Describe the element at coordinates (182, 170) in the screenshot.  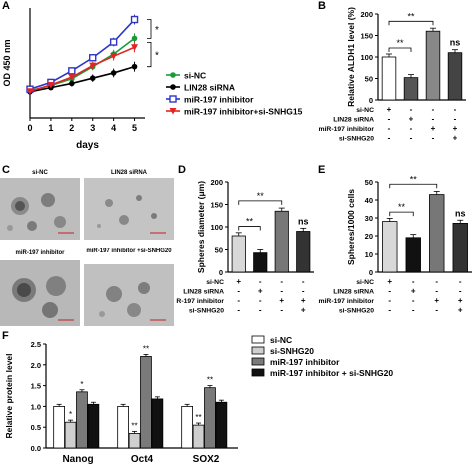
I see `panel-label-d: D` at that location.